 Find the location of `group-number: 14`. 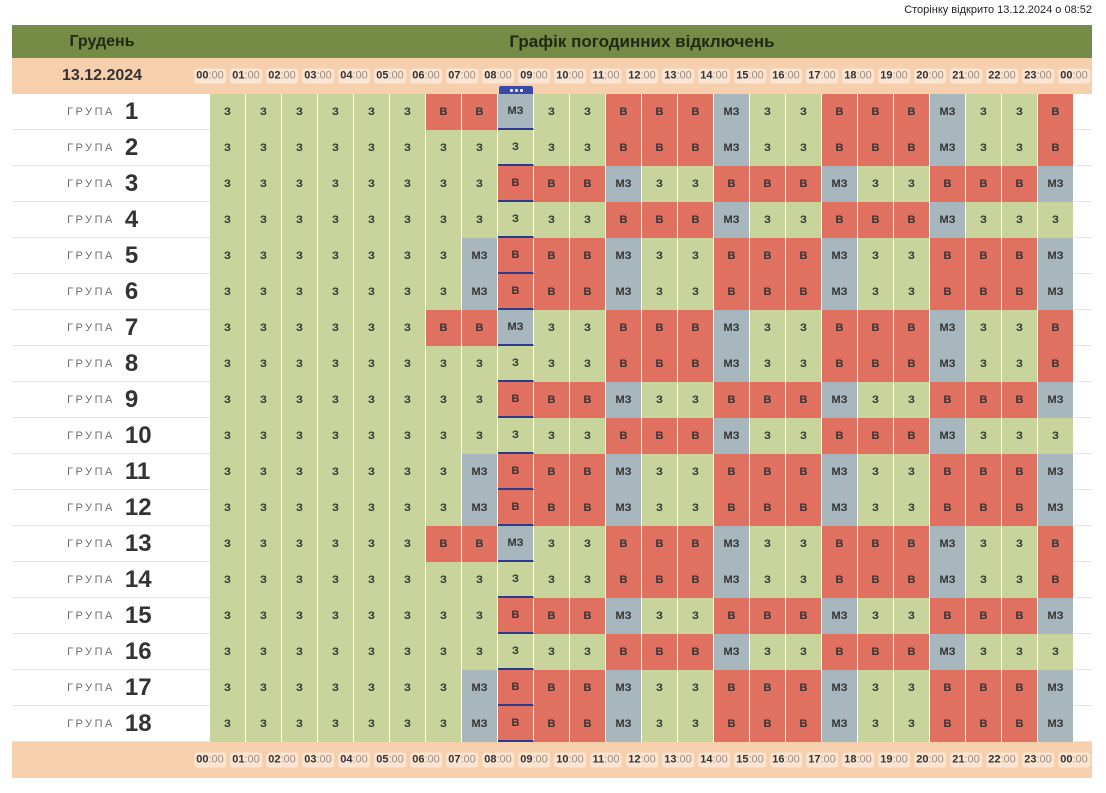

group-number: 14 is located at coordinates (138, 579).